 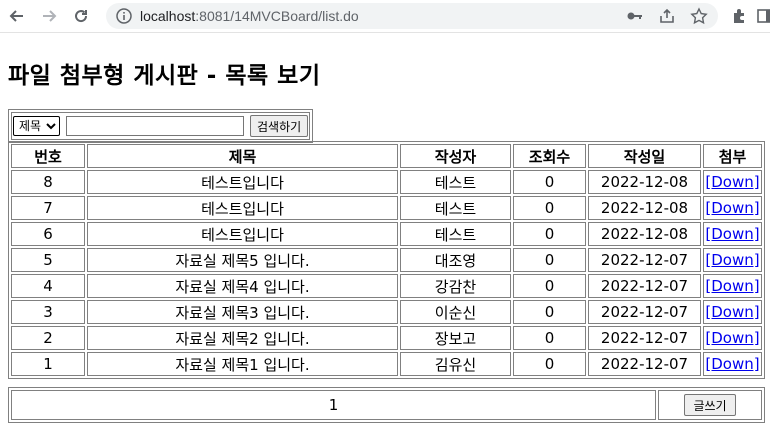 What do you see at coordinates (48, 234) in the screenshot?
I see `row-num: 6` at bounding box center [48, 234].